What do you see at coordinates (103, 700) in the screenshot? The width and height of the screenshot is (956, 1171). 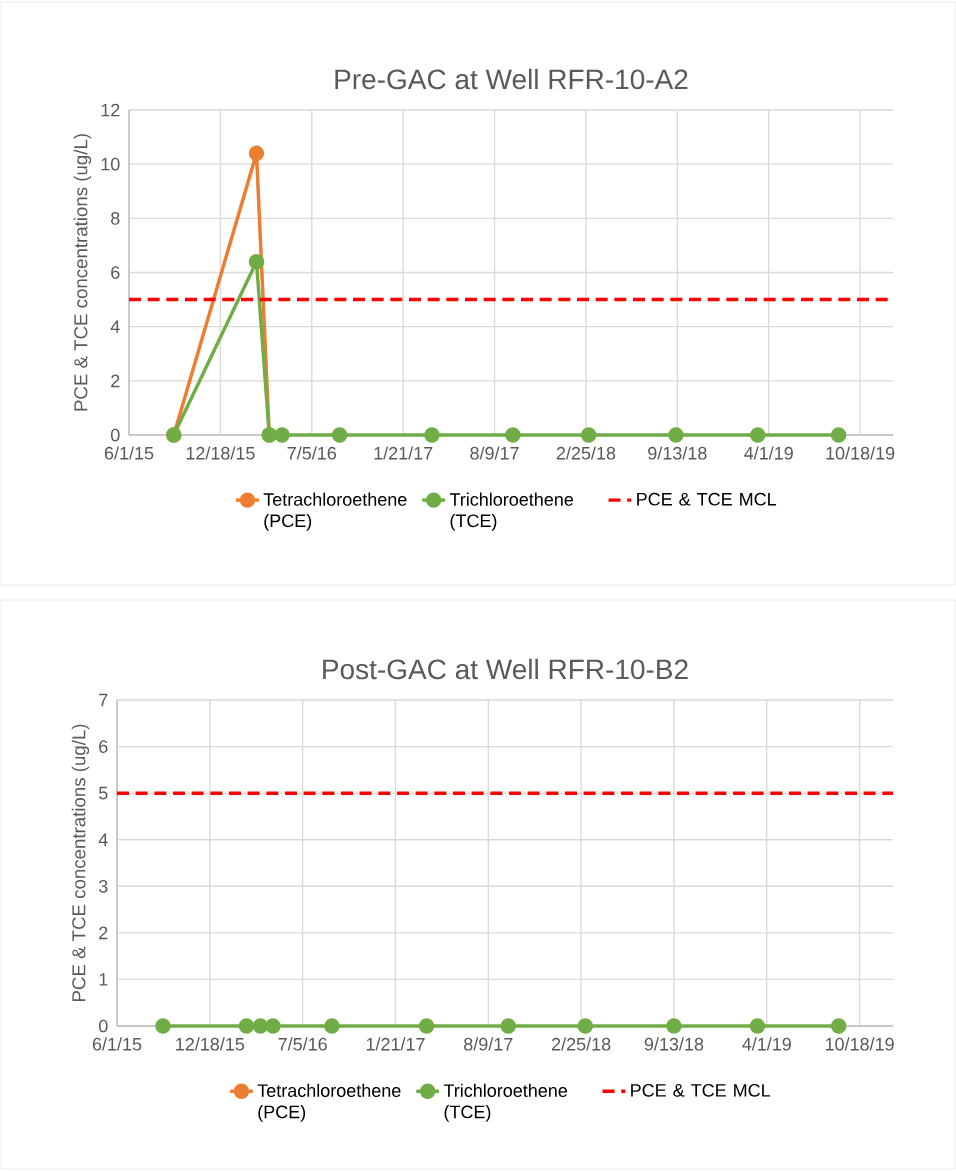 I see `y-tick-label: 7` at bounding box center [103, 700].